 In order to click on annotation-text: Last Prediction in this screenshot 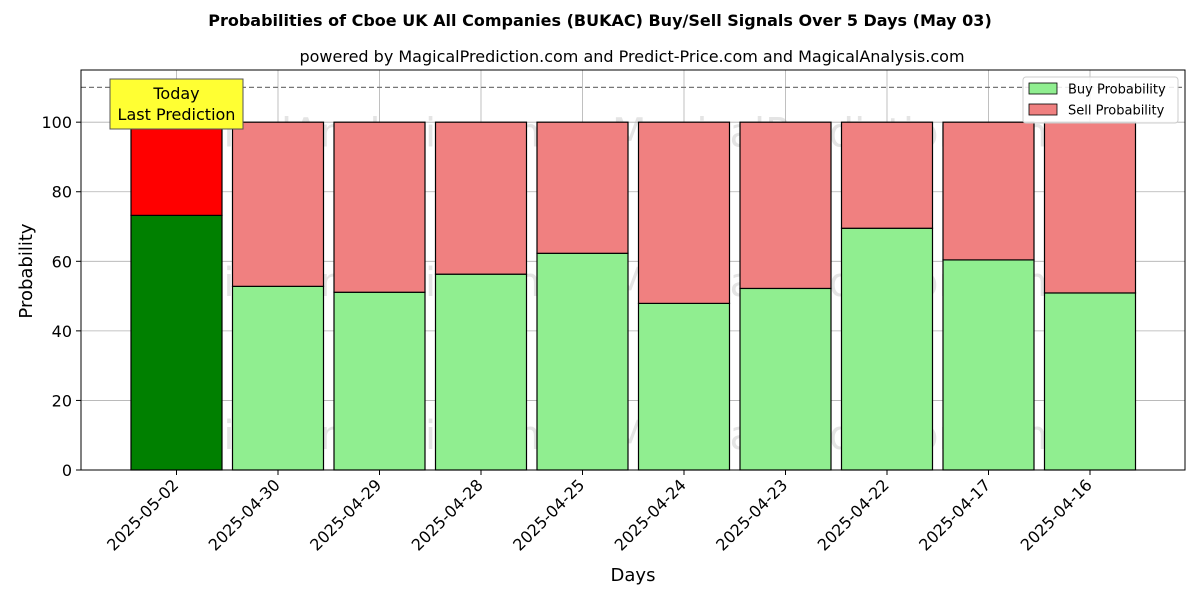, I will do `click(177, 114)`.